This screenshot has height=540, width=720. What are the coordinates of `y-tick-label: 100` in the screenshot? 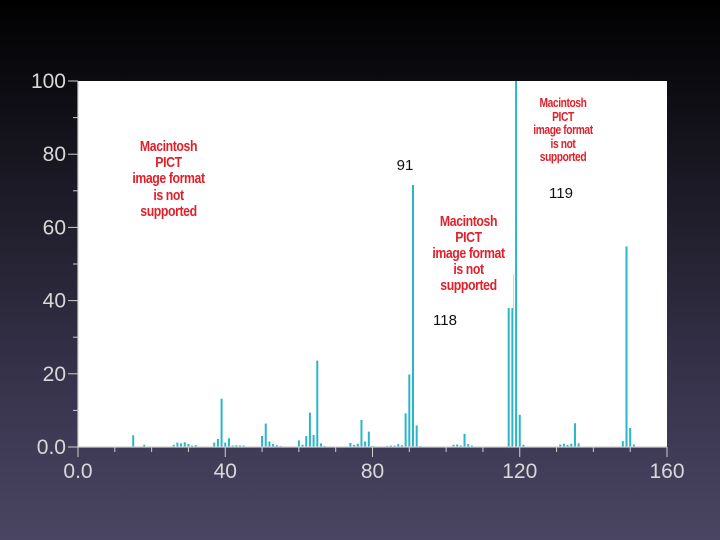 It's located at (48, 81).